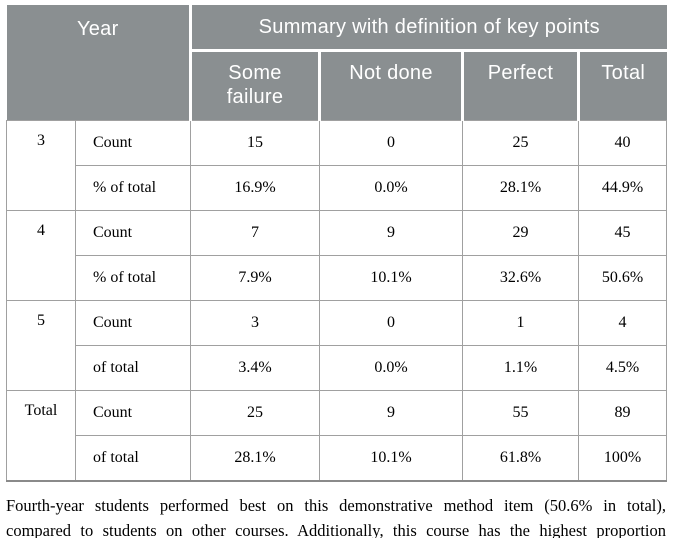 This screenshot has width=673, height=538. What do you see at coordinates (622, 233) in the screenshot?
I see `value-cell: 45` at bounding box center [622, 233].